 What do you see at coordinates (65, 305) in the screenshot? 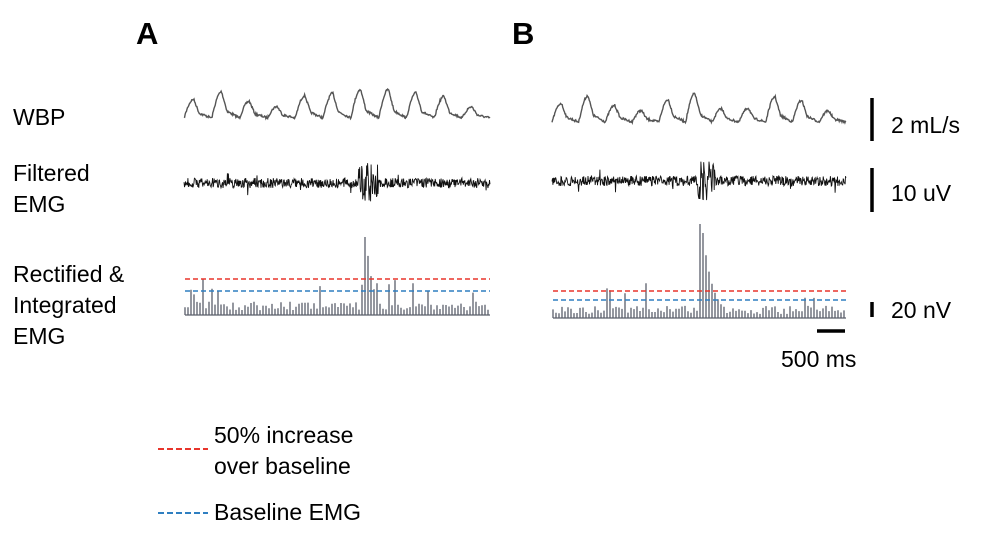
I see `row-label-rect-line2: Integrated` at bounding box center [65, 305].